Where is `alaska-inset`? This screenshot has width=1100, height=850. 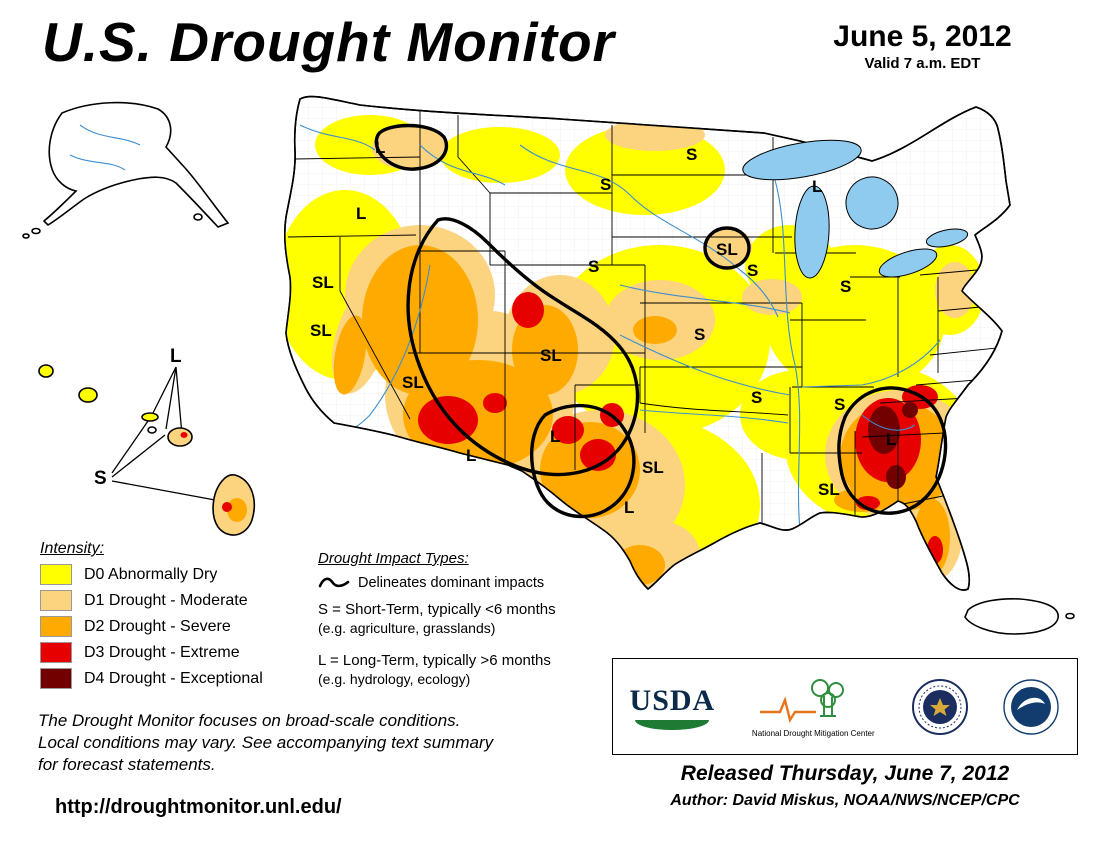 alaska-inset is located at coordinates (126, 170).